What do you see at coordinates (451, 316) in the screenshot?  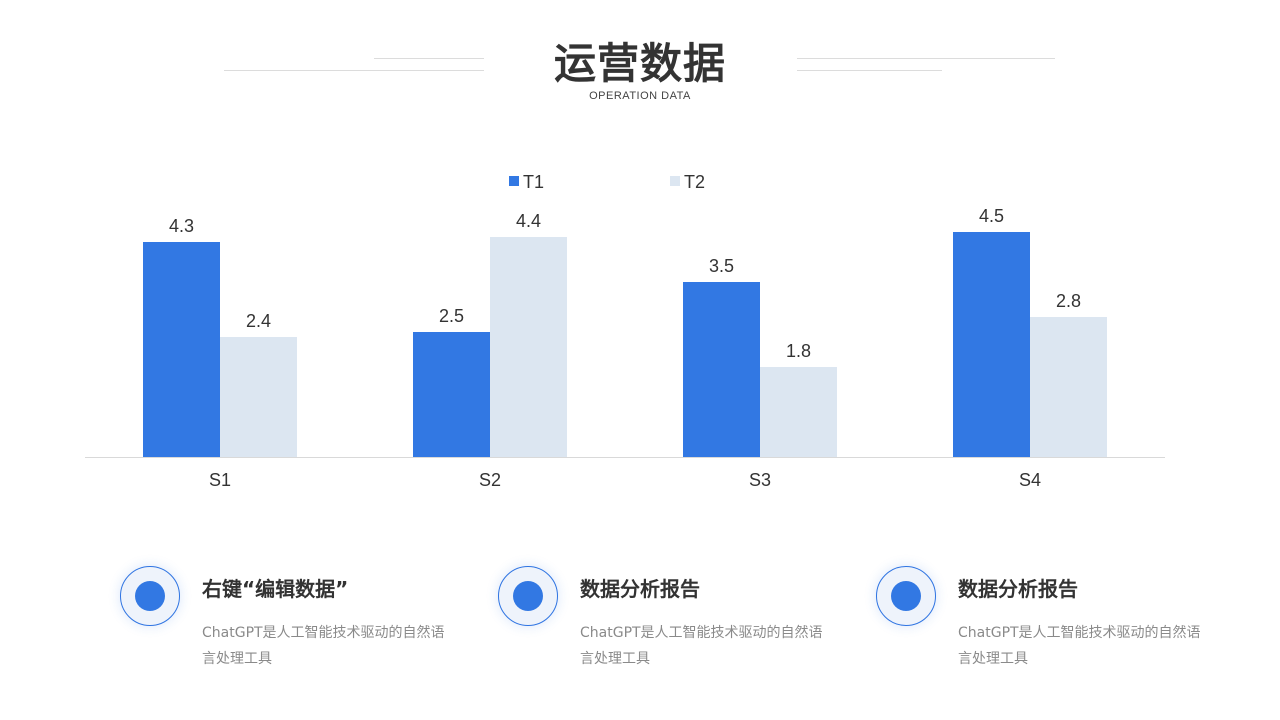 I see `data-label: 2.5` at bounding box center [451, 316].